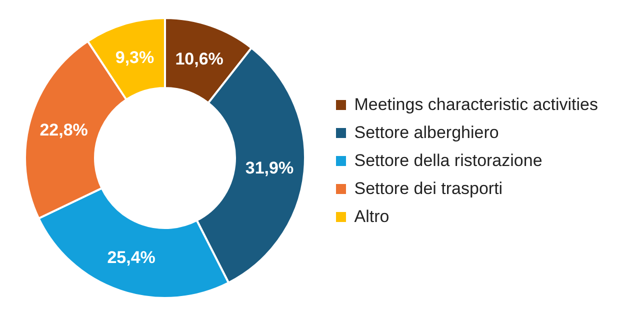 This screenshot has width=617, height=321. Describe the element at coordinates (131, 257) in the screenshot. I see `data-label: 25,4%` at that location.